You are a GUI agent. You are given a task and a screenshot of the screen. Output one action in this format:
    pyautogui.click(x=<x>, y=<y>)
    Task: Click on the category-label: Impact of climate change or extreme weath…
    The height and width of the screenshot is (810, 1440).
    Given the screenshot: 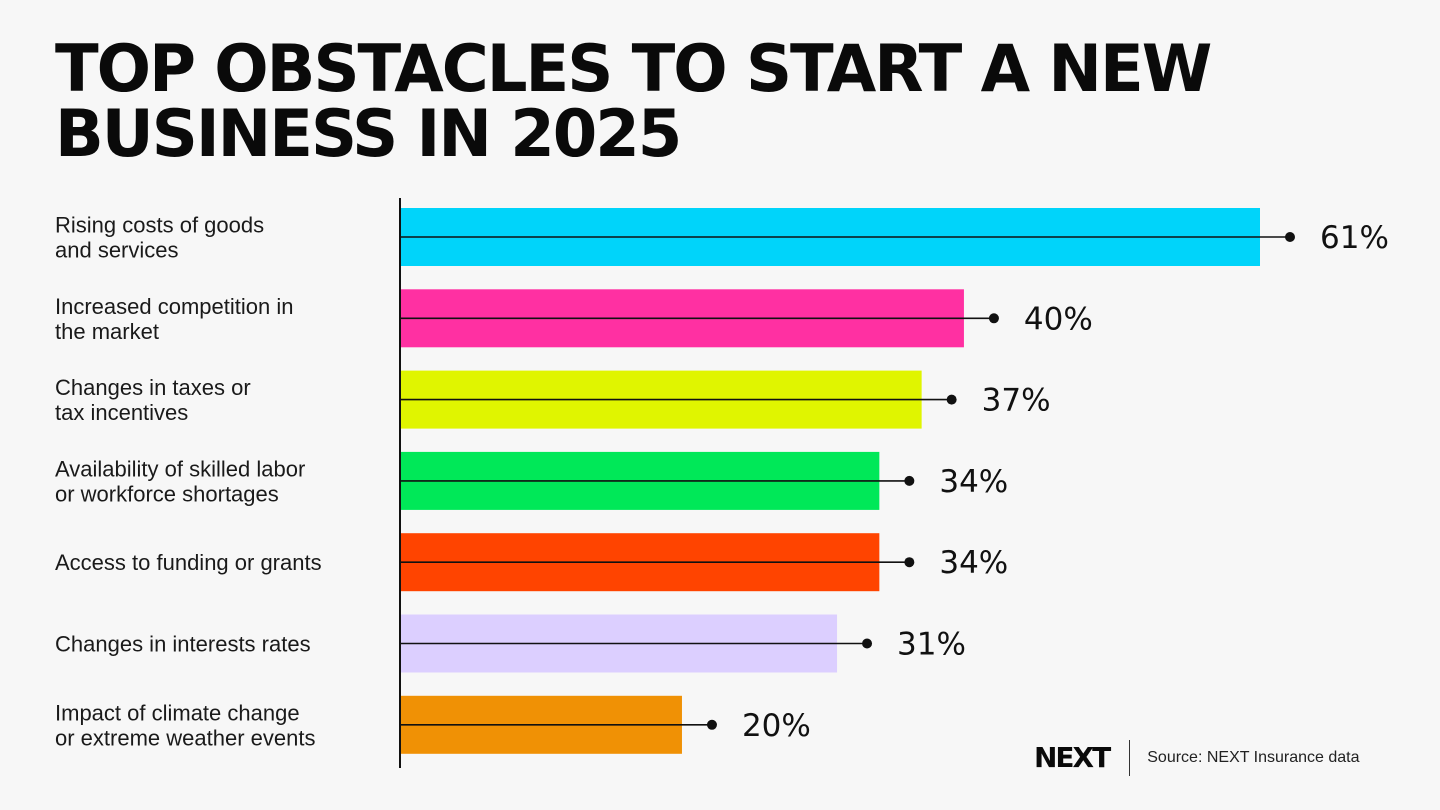 What is the action you would take?
    pyautogui.click(x=185, y=725)
    